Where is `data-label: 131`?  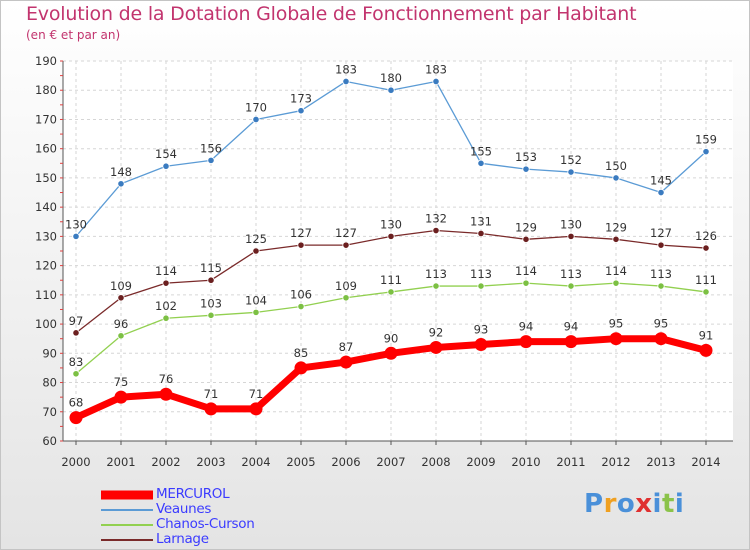
data-label: 131 is located at coordinates (481, 221).